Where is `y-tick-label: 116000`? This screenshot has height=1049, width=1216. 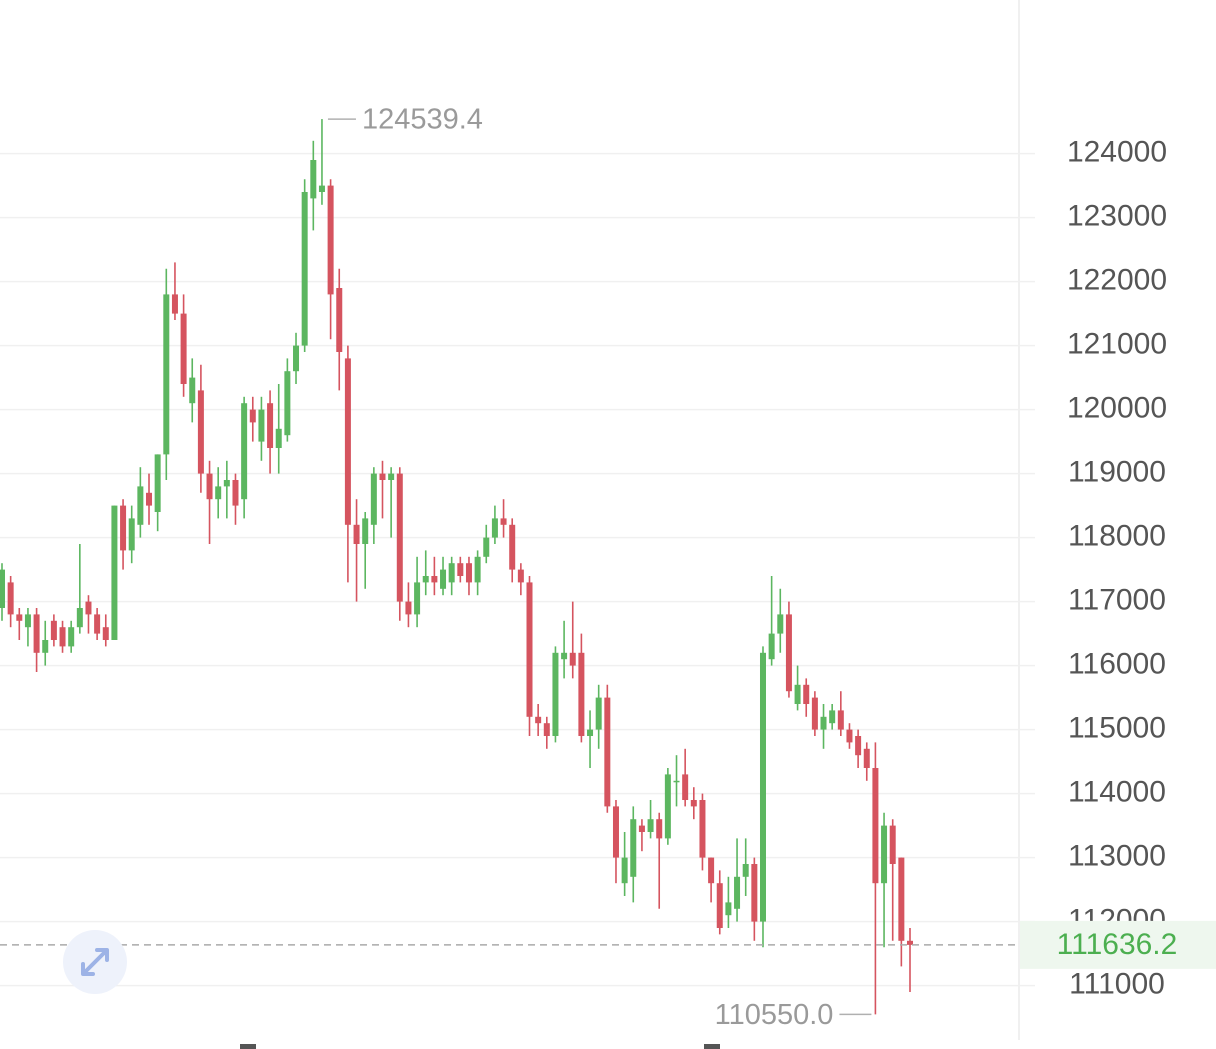 y-tick-label: 116000 is located at coordinates (1117, 664).